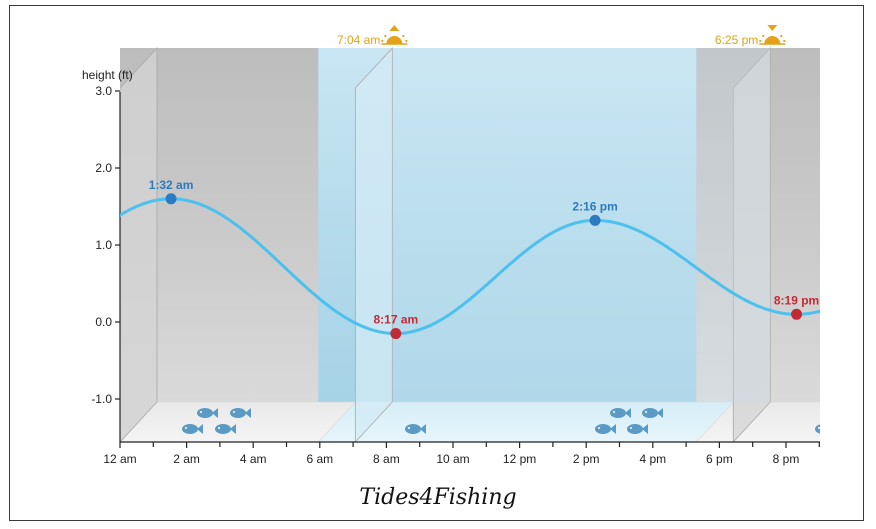 This screenshot has height=529, width=876. I want to click on y-axis-label: height (ft), so click(107, 75).